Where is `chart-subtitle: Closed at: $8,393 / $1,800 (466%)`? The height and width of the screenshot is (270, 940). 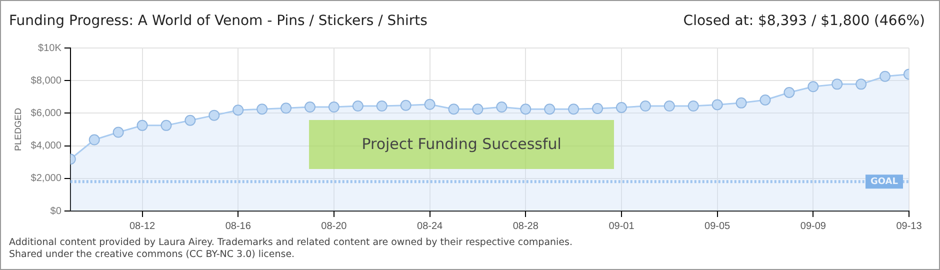
chart-subtitle: Closed at: $8,393 / $1,800 (466%) is located at coordinates (804, 21).